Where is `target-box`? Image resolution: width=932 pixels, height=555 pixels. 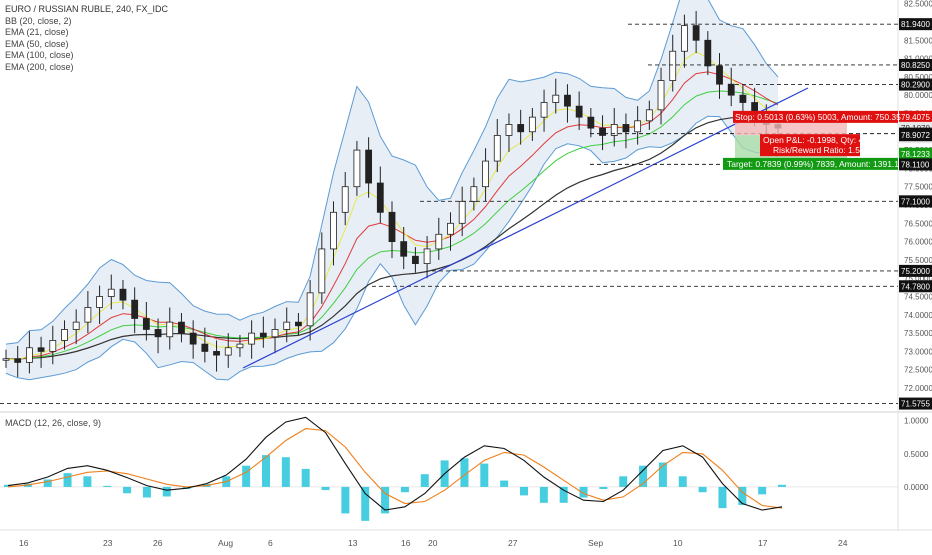 target-box is located at coordinates (810, 163).